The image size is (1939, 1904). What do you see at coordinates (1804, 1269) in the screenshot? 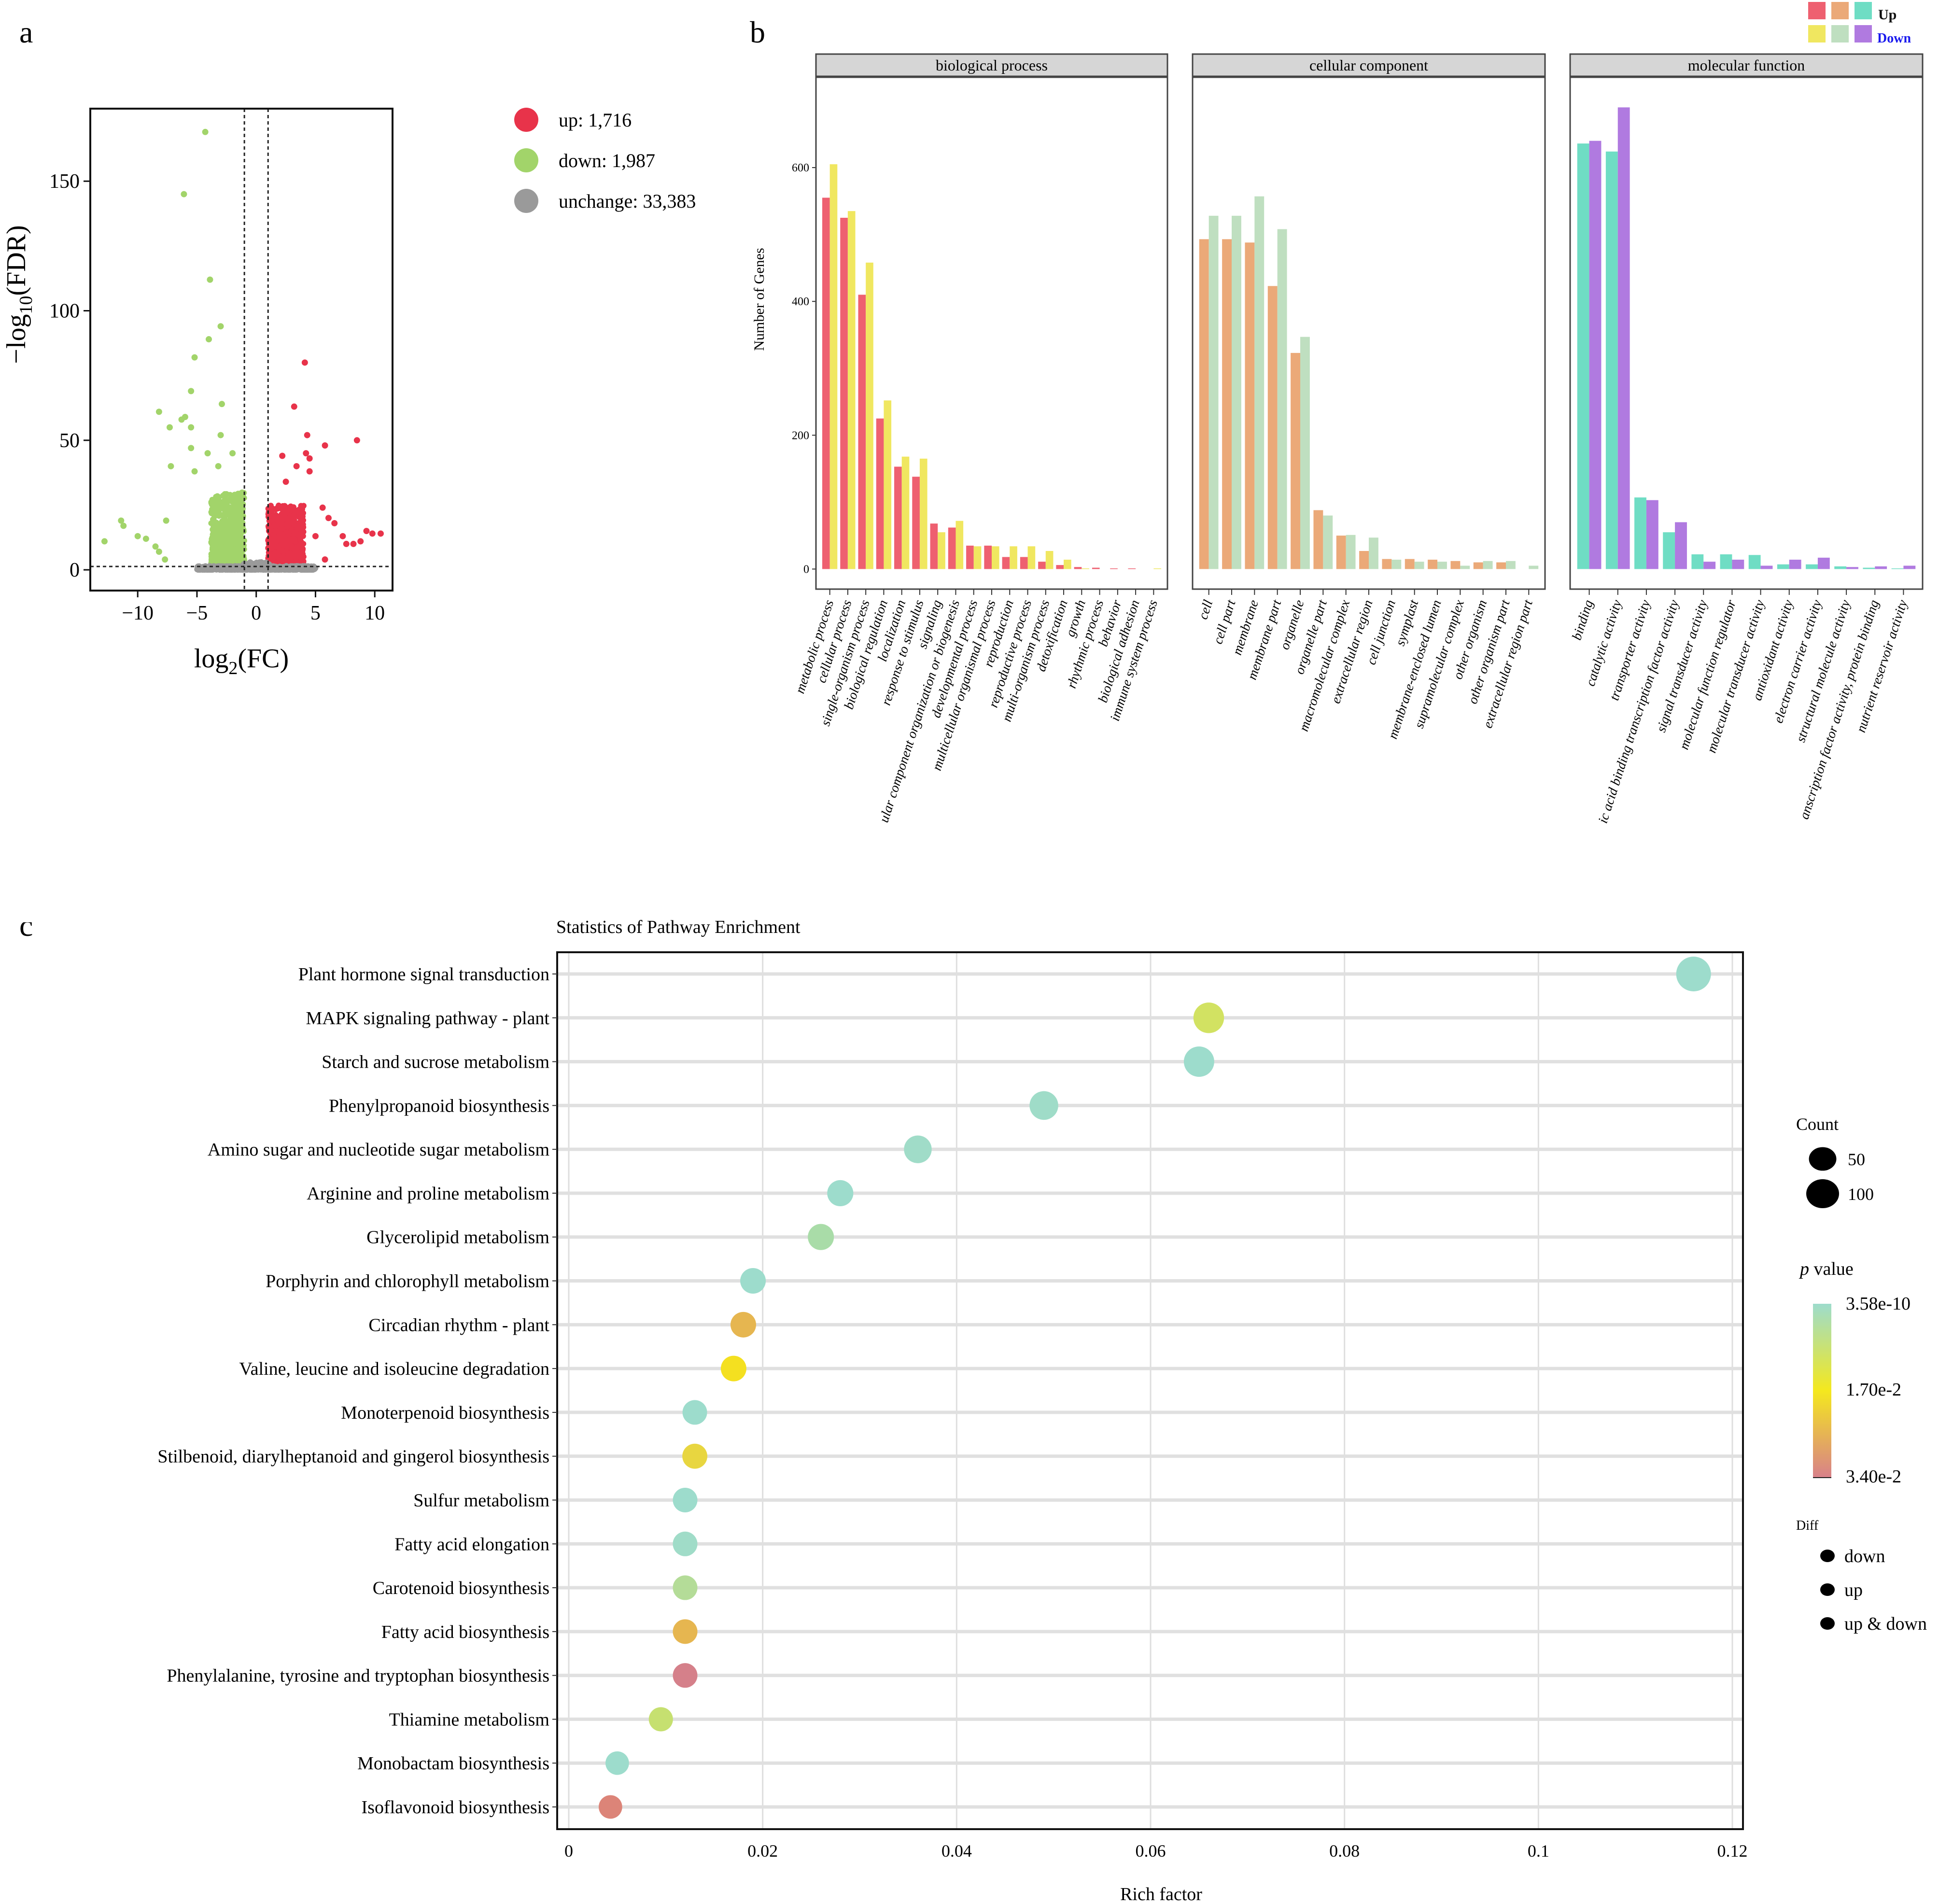
I see `pvalue-title-p: p` at bounding box center [1804, 1269].